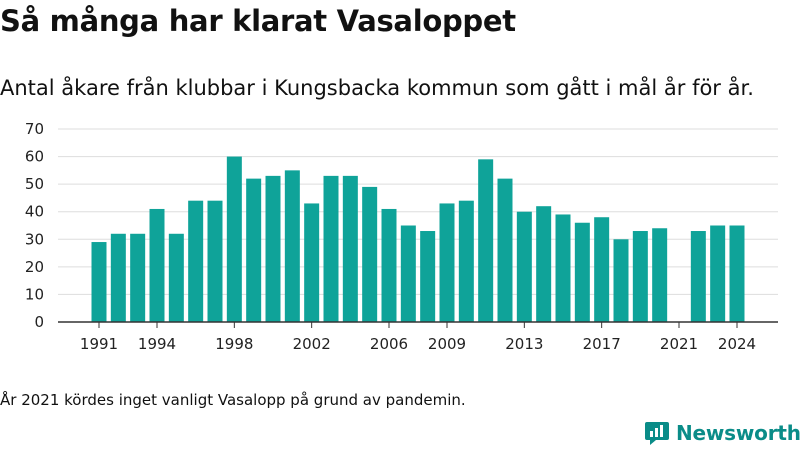  What do you see at coordinates (738, 433) in the screenshot?
I see `newsworthy-logo-text: Newsworthy` at bounding box center [738, 433].